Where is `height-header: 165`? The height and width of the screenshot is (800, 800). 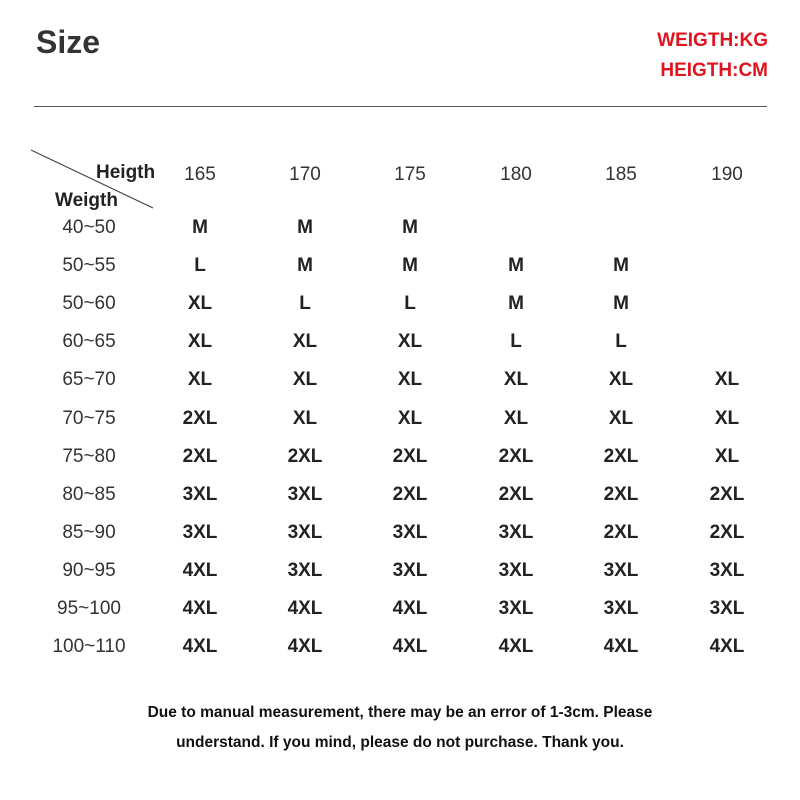 height-header: 165 is located at coordinates (200, 174).